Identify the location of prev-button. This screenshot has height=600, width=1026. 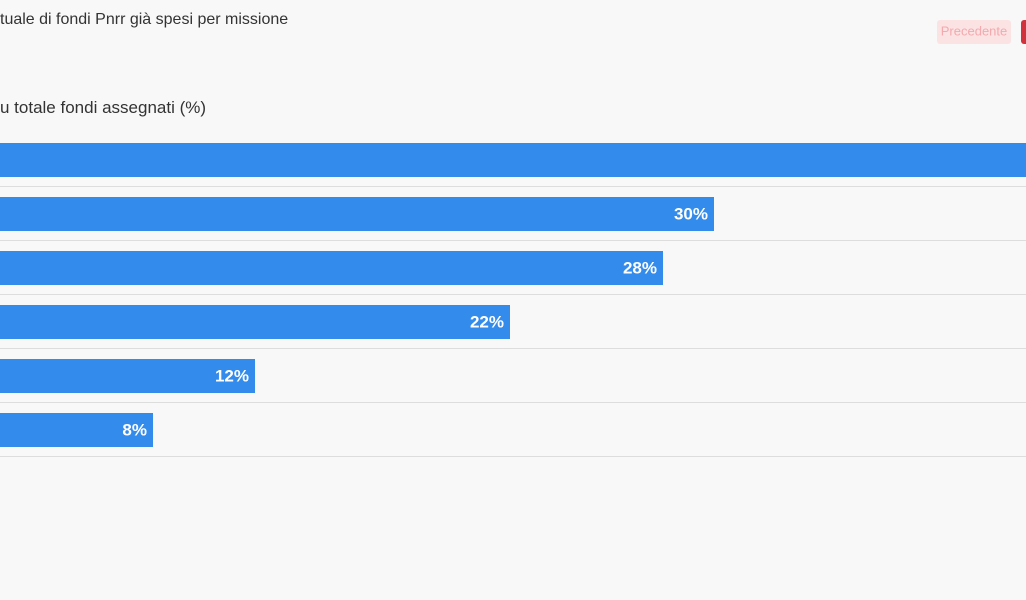
(974, 32).